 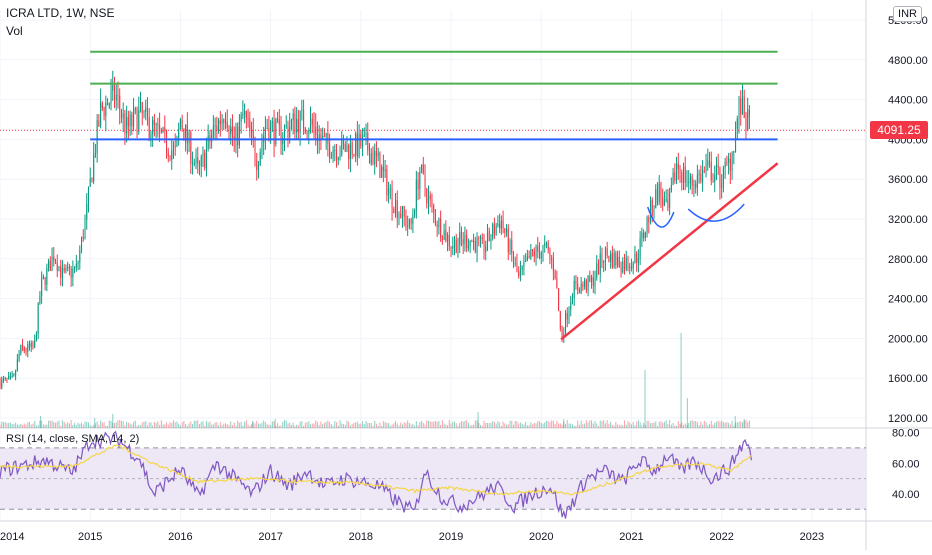 I want to click on time-tick-label: 2014, so click(x=12, y=537).